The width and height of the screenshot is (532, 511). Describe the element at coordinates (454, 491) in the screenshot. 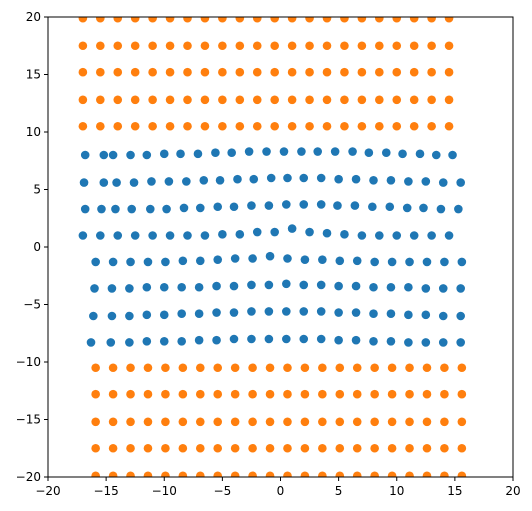

I see `x-tick-label: 15` at that location.